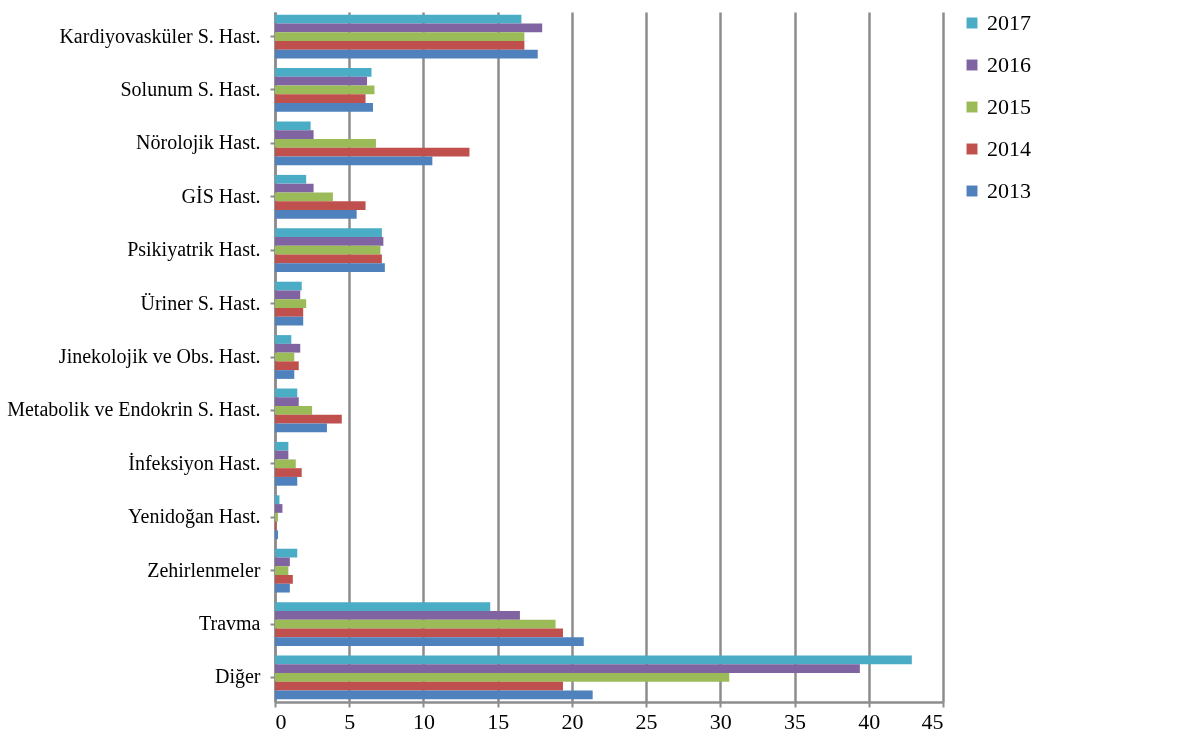 The height and width of the screenshot is (756, 1190). Describe the element at coordinates (194, 463) in the screenshot. I see `y-tick-label: İnfeksiyon Hast.` at that location.